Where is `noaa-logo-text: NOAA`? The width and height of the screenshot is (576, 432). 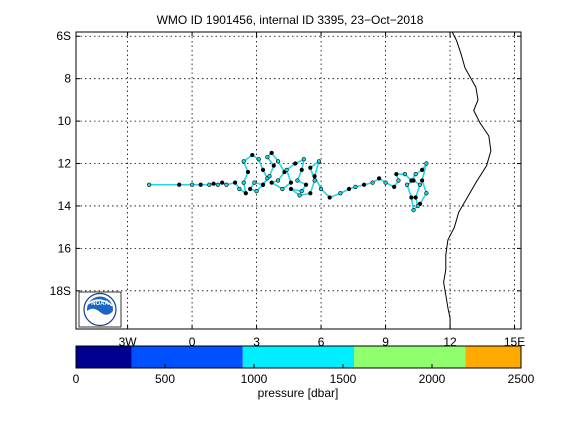
noaa-logo-text: NOAA is located at coordinates (100, 304).